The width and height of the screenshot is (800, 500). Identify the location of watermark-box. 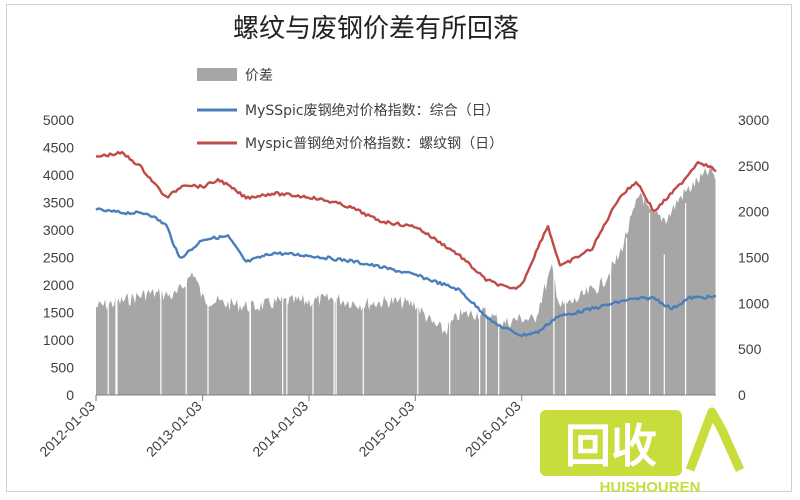
(611, 443).